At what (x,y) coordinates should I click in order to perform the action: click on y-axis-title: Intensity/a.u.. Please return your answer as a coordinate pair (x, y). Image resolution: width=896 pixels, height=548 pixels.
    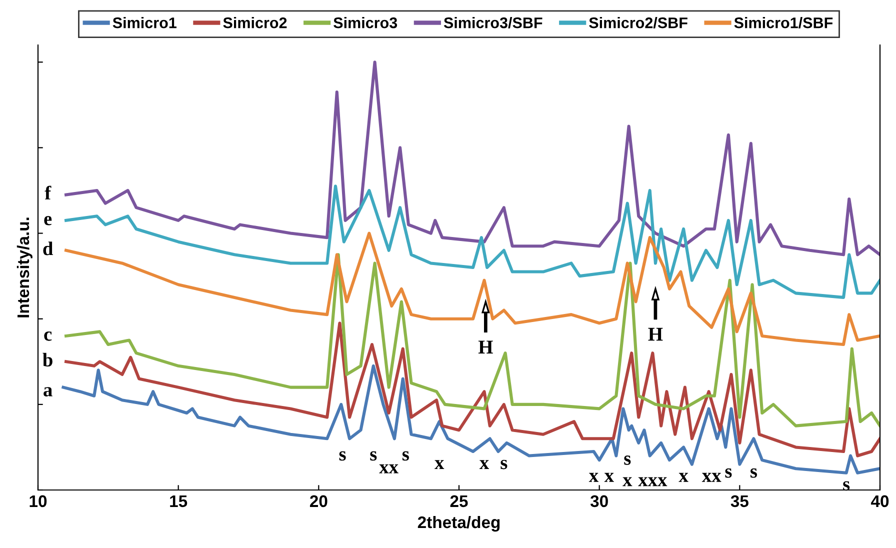
    Looking at the image, I should click on (24, 268).